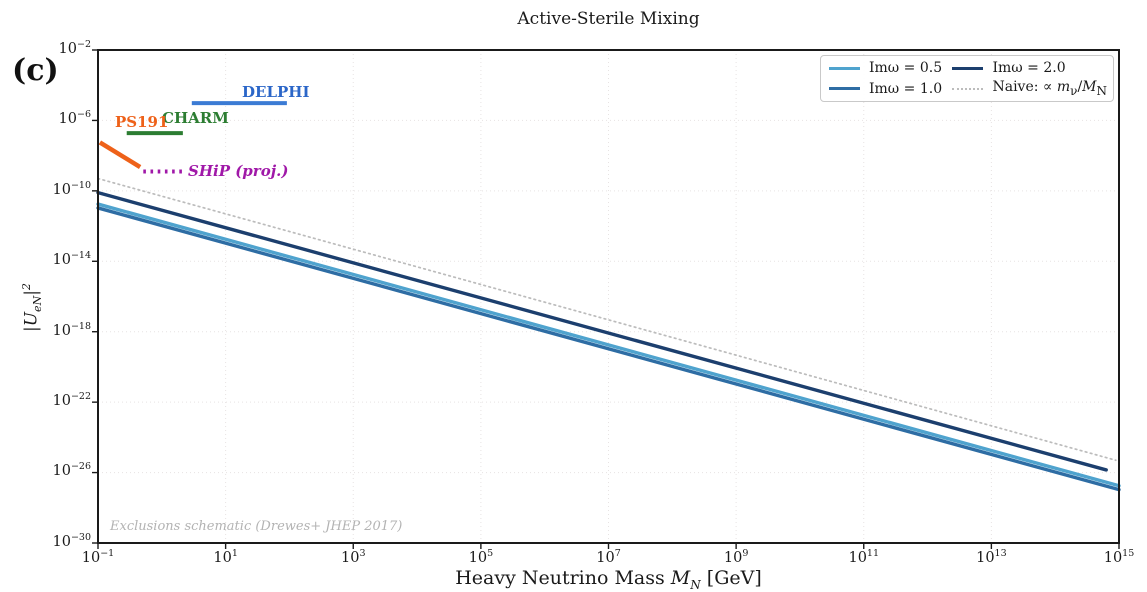 This screenshot has width=1147, height=592. Describe the element at coordinates (608, 579) in the screenshot. I see `x-axis-label: Heavy Neutrino Mass MN [GeV]` at that location.